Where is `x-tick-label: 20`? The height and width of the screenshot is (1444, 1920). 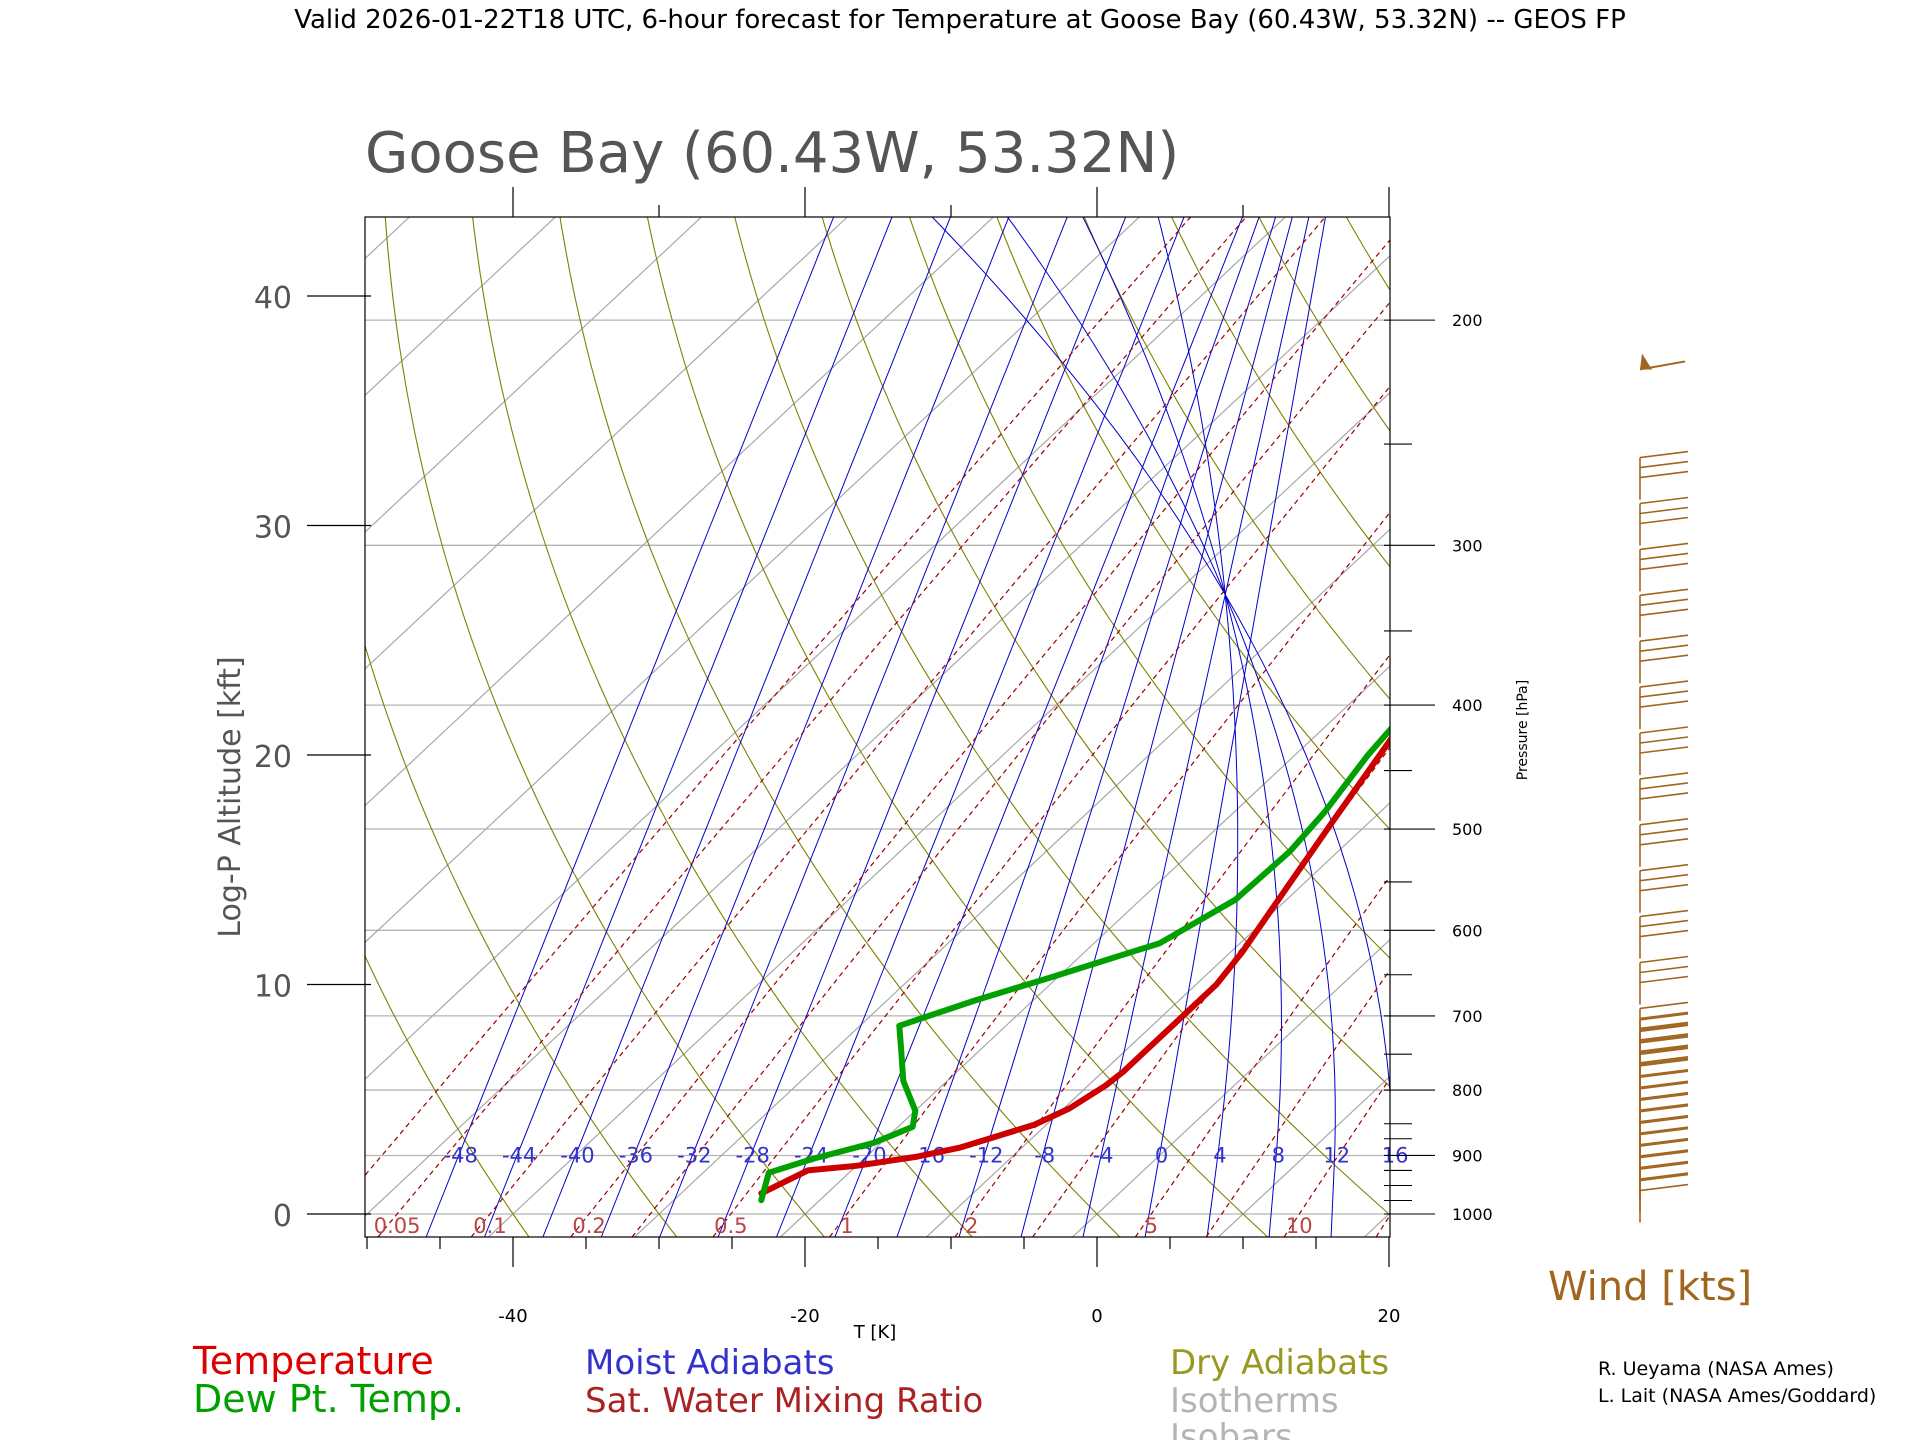 x-tick-label: 20 is located at coordinates (1389, 1316).